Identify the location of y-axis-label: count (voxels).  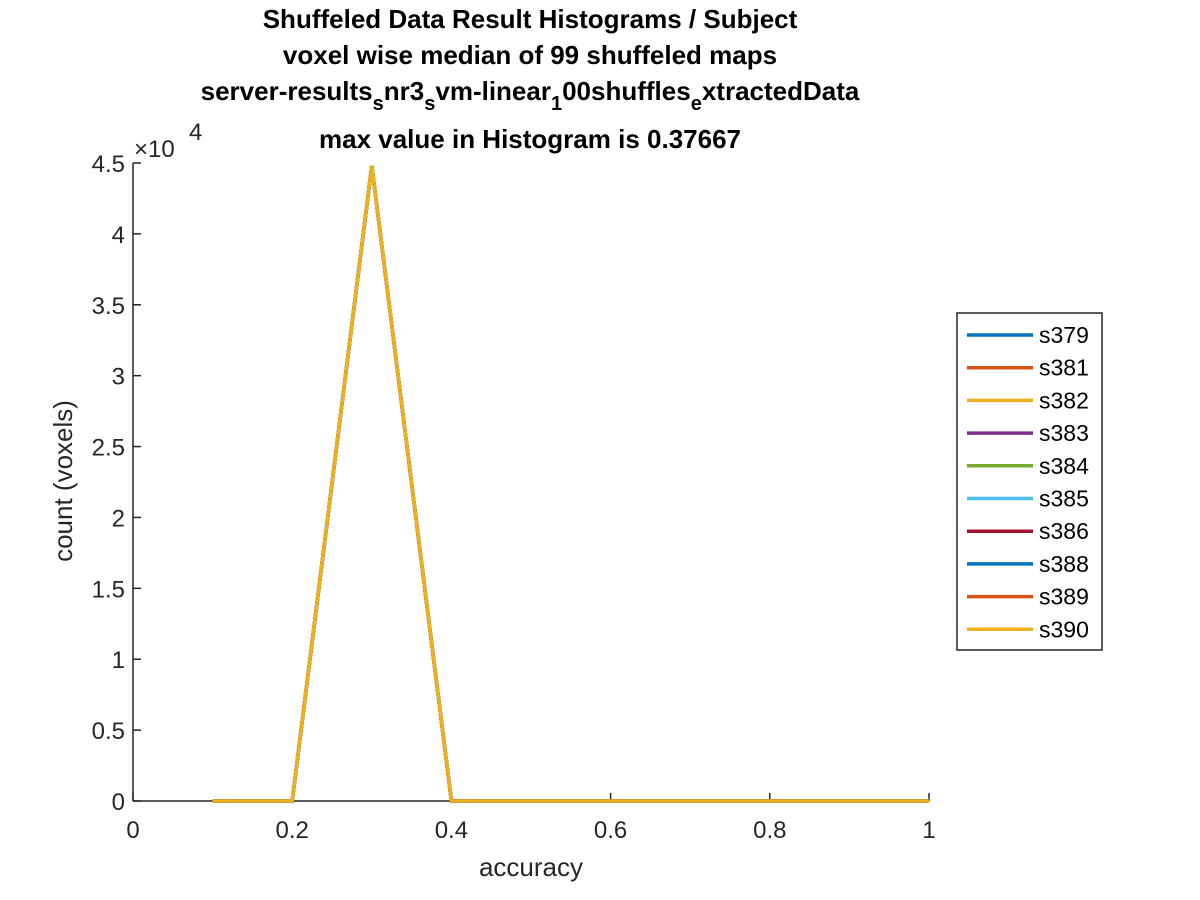
(63, 481).